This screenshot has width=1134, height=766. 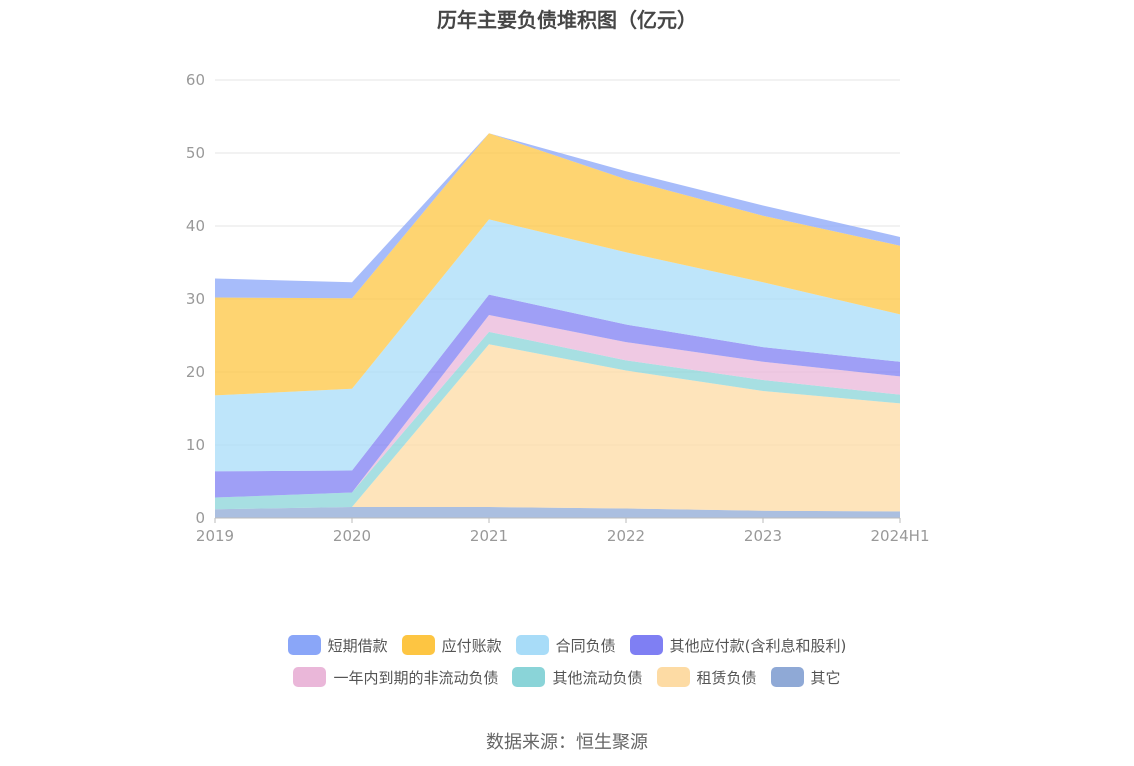 I want to click on legend-row-2: 一年内到期的非流动负债 其他流动负债 租赁负债 其它, so click(x=567, y=677).